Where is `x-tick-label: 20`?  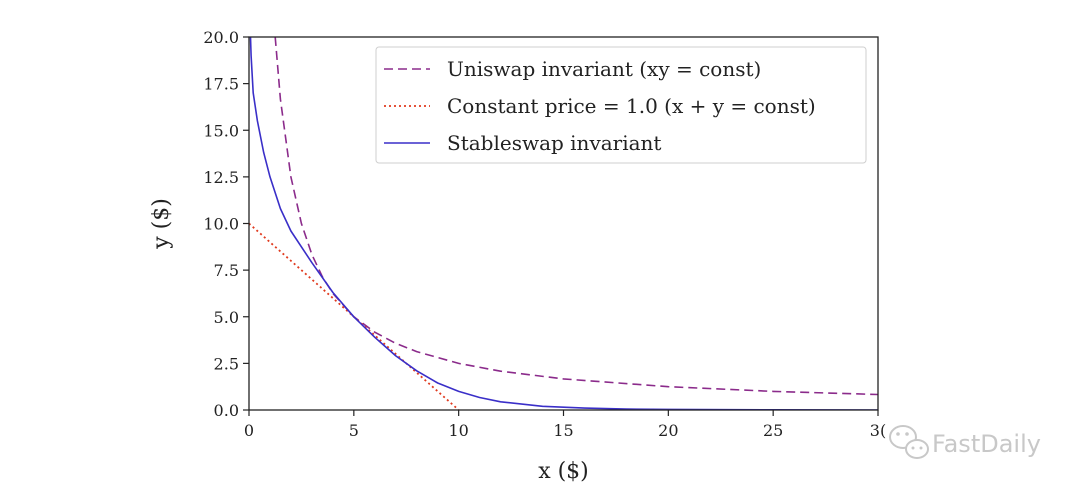 x-tick-label: 20 is located at coordinates (668, 430).